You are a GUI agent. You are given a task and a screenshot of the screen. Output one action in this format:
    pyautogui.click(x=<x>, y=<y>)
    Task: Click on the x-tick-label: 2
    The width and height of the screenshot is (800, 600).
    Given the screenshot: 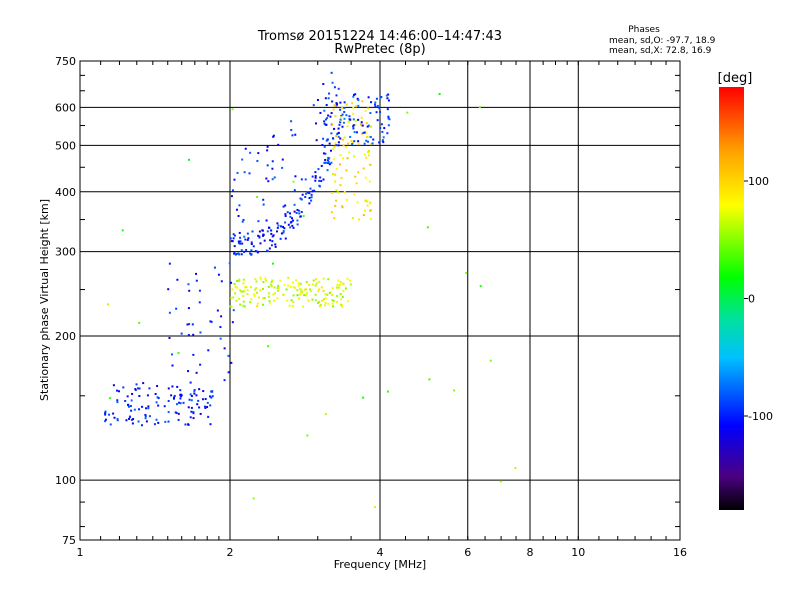 What is the action you would take?
    pyautogui.click(x=230, y=552)
    